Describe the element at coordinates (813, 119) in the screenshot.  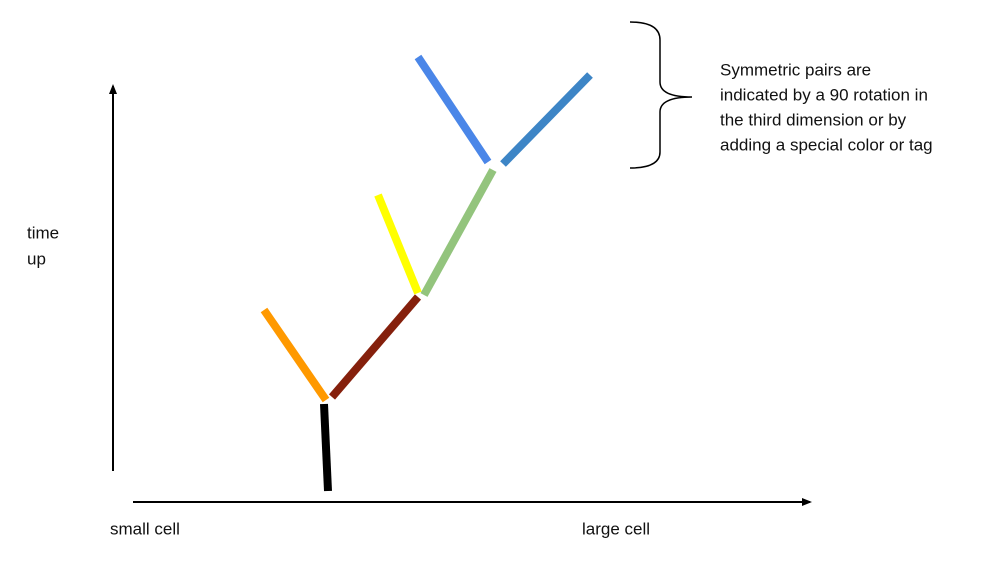
I see `annotation-line: the third dimension or by` at that location.